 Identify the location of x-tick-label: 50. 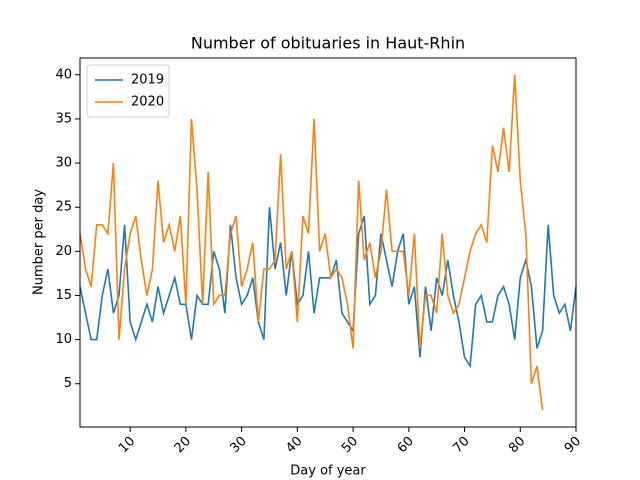
(350, 445).